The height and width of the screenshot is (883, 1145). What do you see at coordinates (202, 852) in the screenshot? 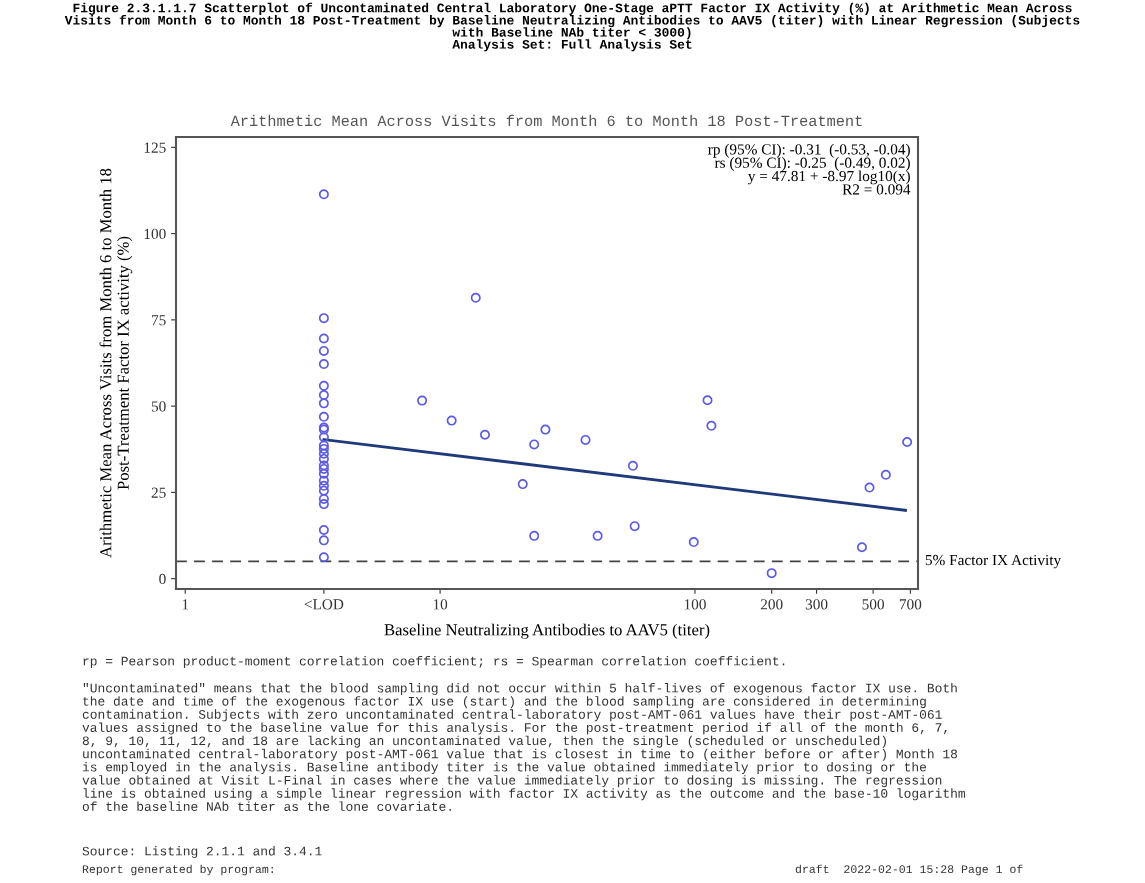
I see `source-note: Source: Listing 2.1.1 and 3.4.1` at bounding box center [202, 852].